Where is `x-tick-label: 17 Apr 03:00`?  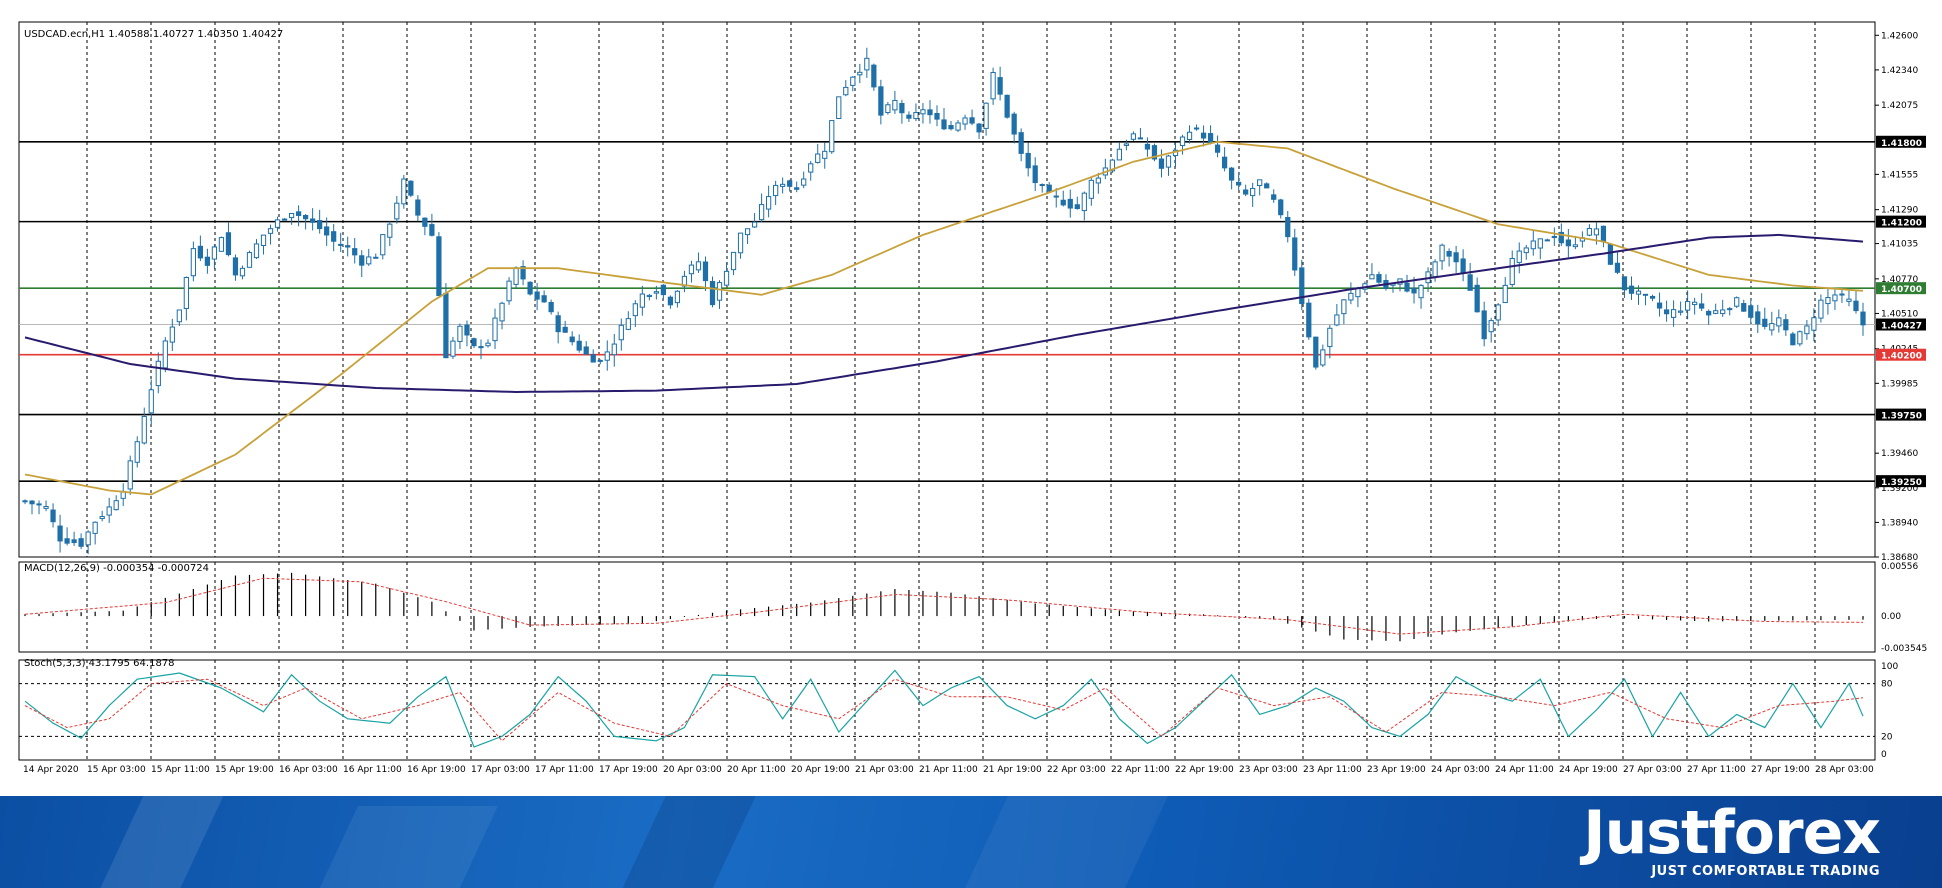 x-tick-label: 17 Apr 03:00 is located at coordinates (500, 770).